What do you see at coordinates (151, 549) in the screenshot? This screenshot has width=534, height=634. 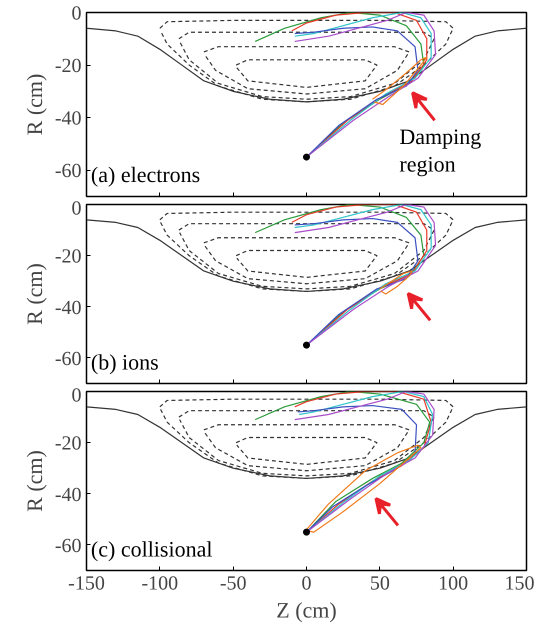 I see `annotation: (c) collisional` at bounding box center [151, 549].